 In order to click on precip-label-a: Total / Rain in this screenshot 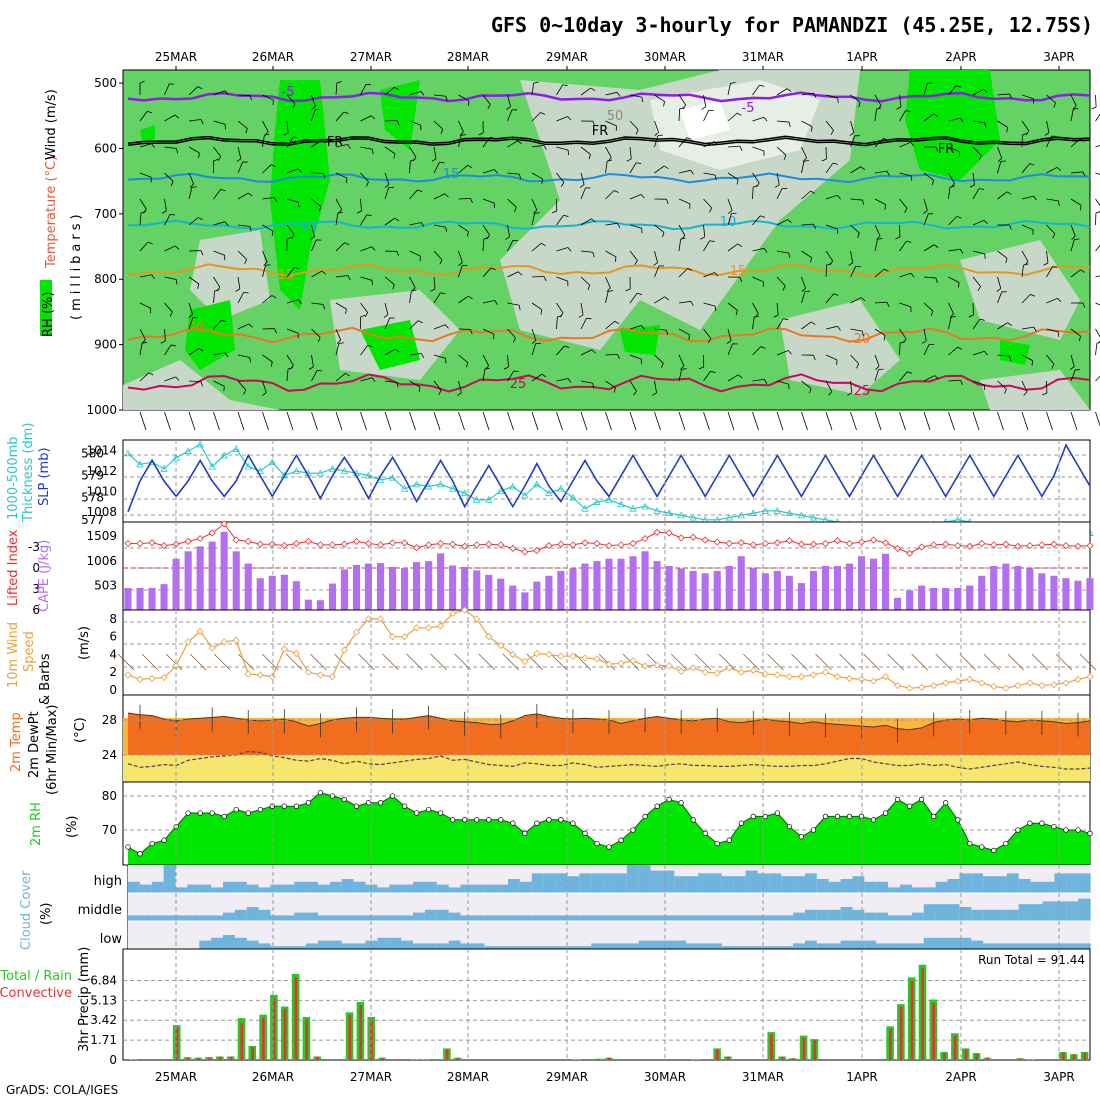, I will do `click(36, 976)`.